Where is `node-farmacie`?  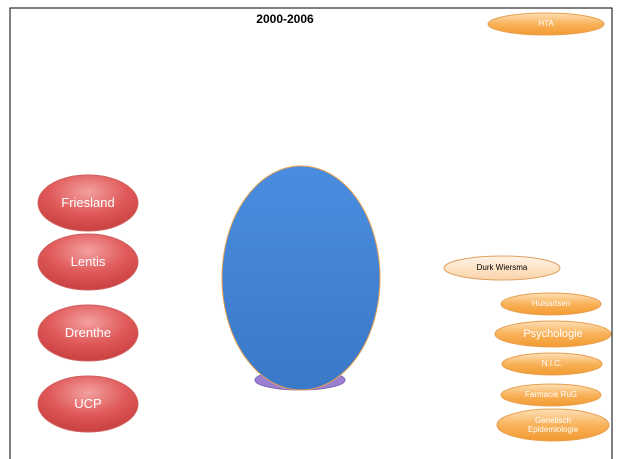
node-farmacie is located at coordinates (551, 395).